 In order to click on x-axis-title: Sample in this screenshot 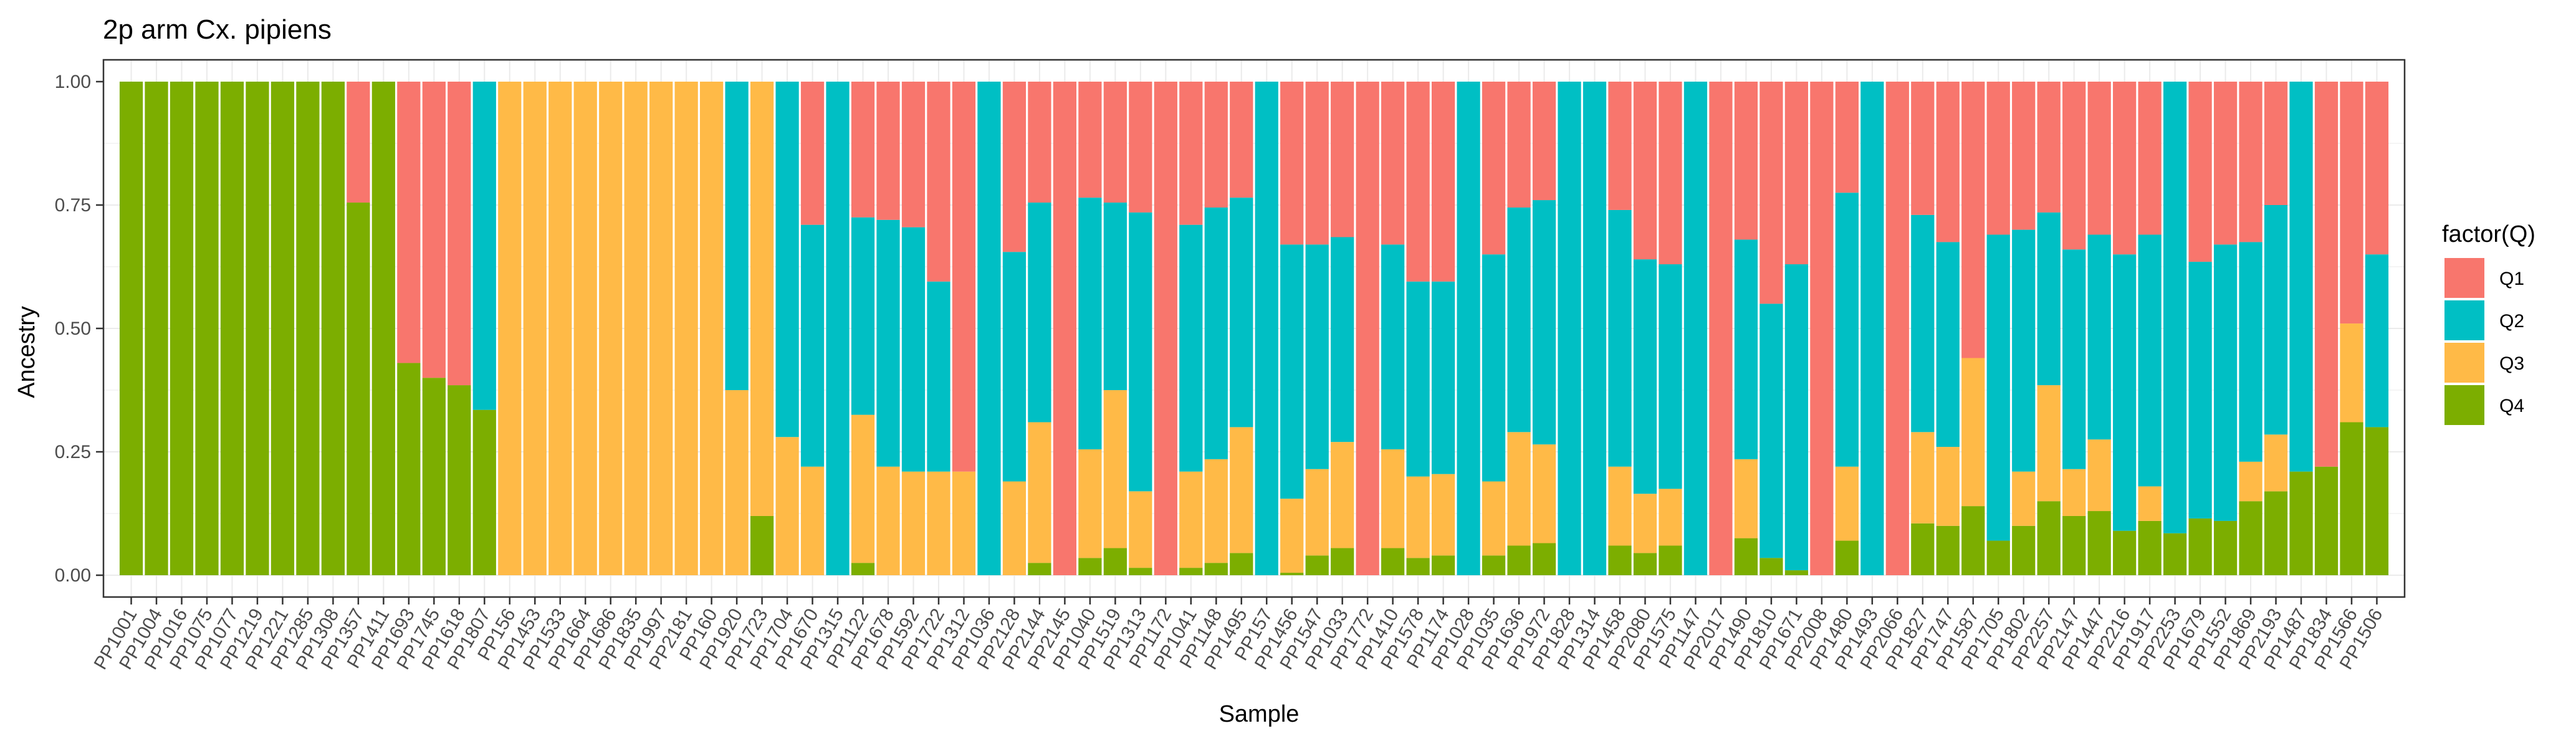, I will do `click(1259, 714)`.